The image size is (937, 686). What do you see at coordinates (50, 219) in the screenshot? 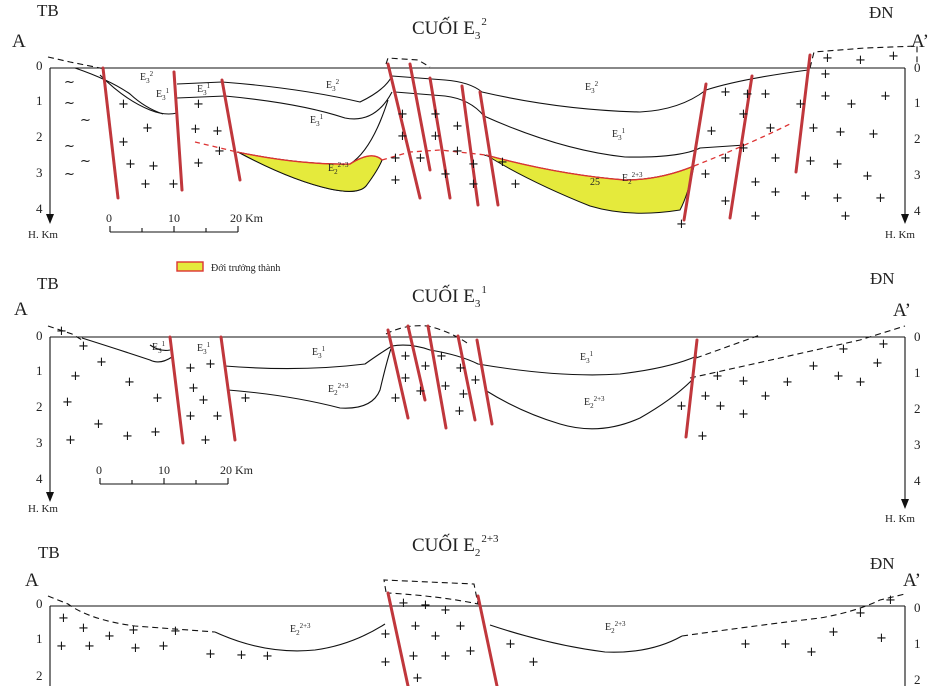
I see `left-axis-arrow` at bounding box center [50, 219].